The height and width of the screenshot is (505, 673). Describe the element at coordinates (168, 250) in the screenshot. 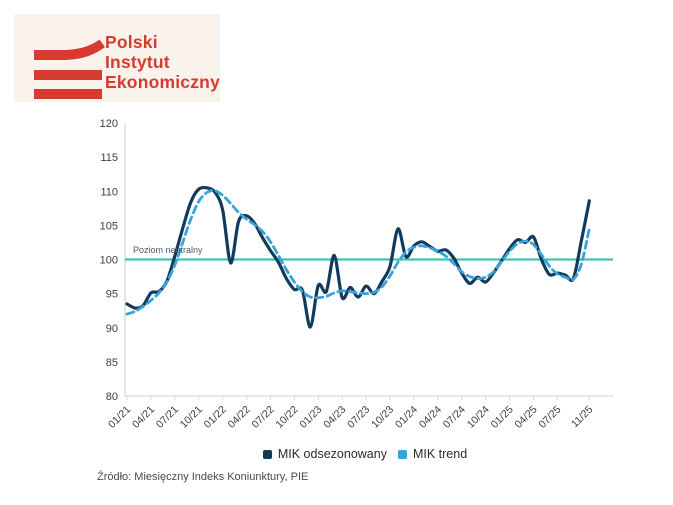

I see `neutral-level-label: Poziom neutralny` at that location.